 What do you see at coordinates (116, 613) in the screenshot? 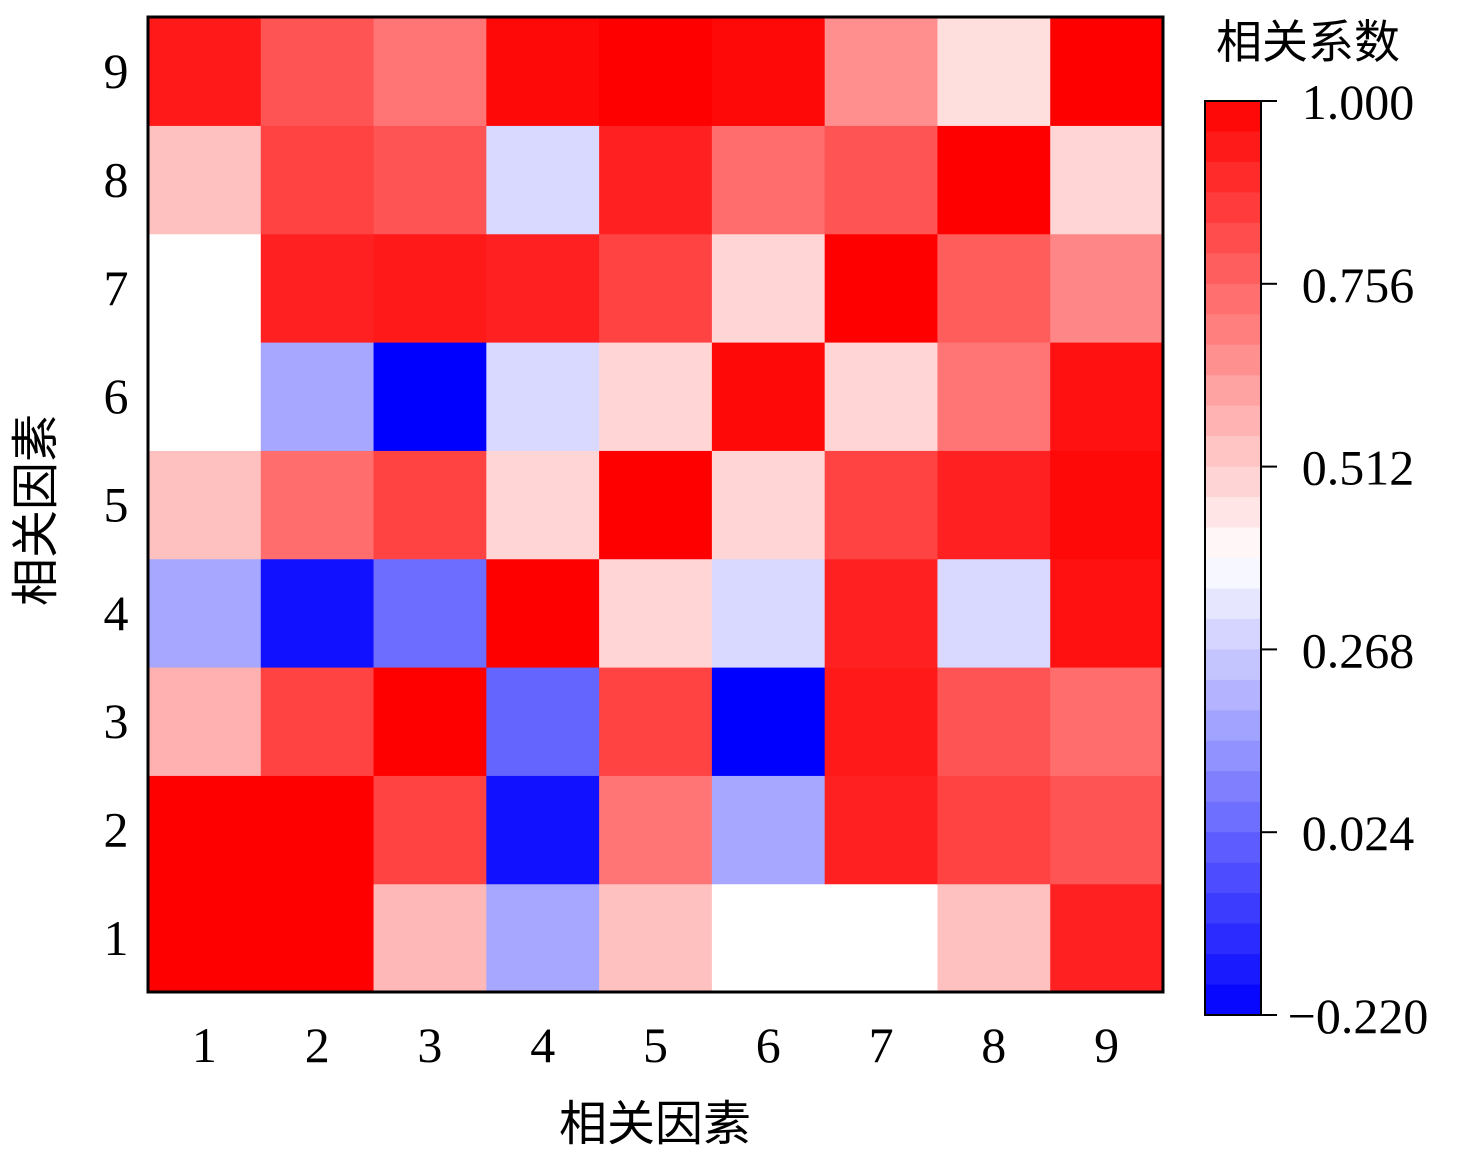
I see `y-tick-label: 4` at bounding box center [116, 613].